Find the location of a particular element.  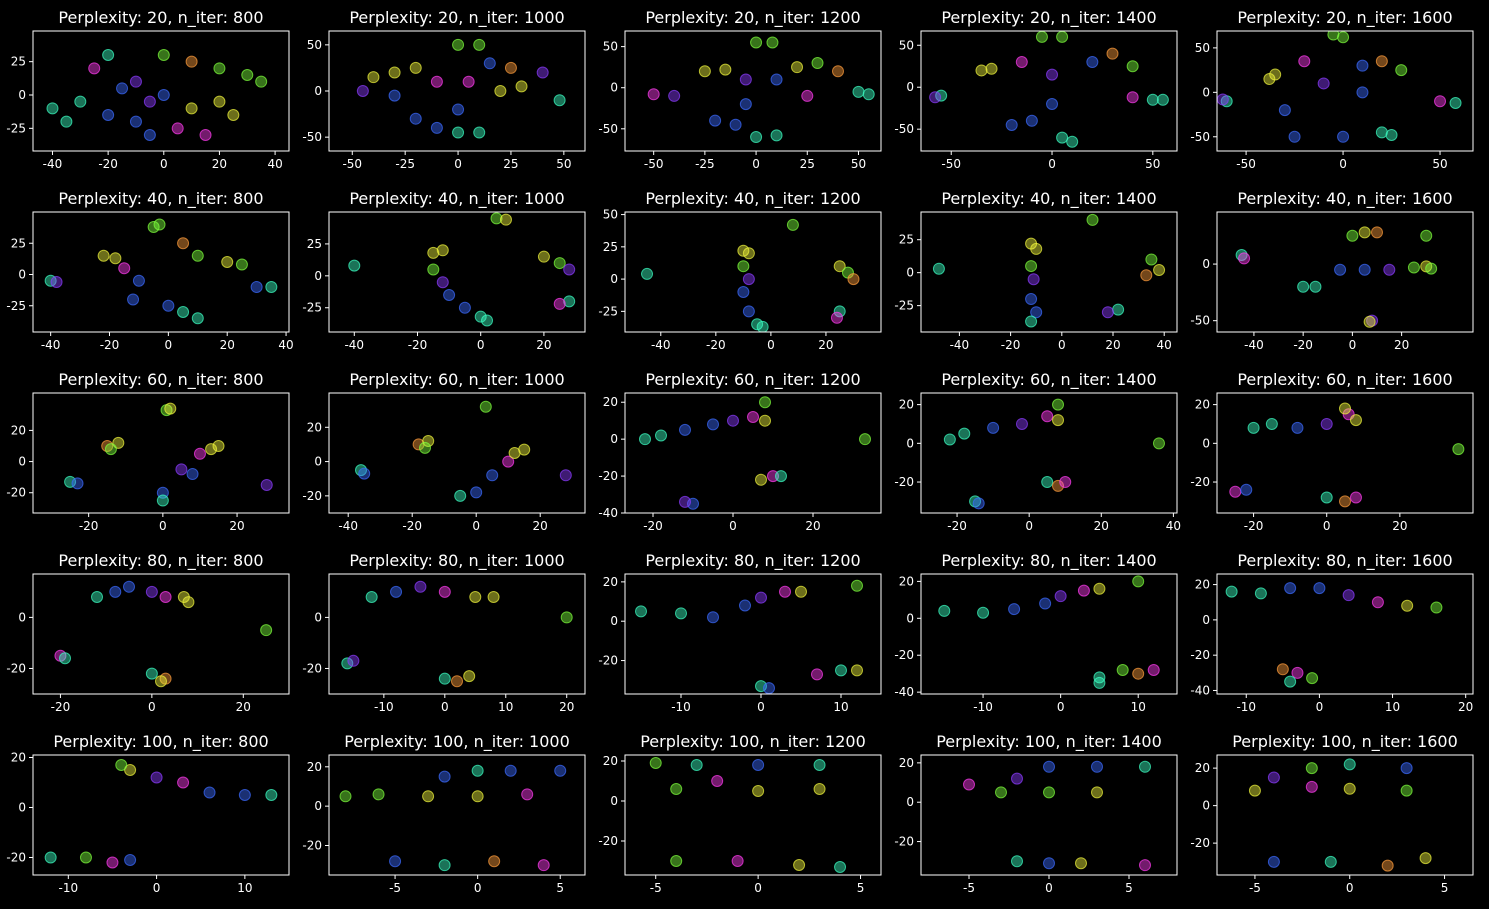

subplot: Perplexity: 100, n_iter: 1400 -5 0 5 -20 0 20 is located at coordinates (1036, 813).